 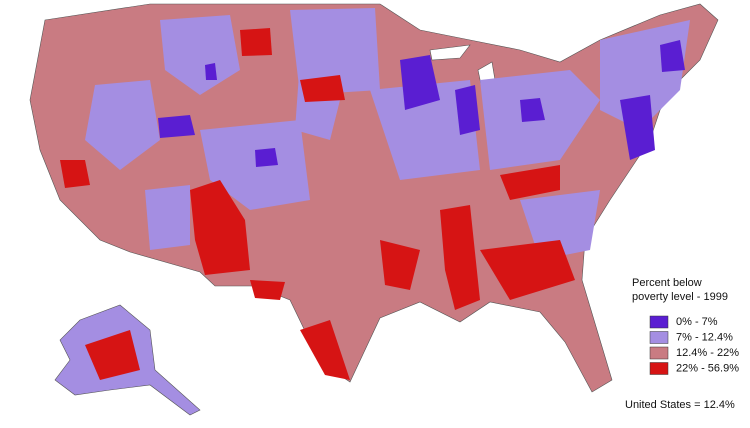 I want to click on legend-label: 12.4% - 22%, so click(x=707, y=353).